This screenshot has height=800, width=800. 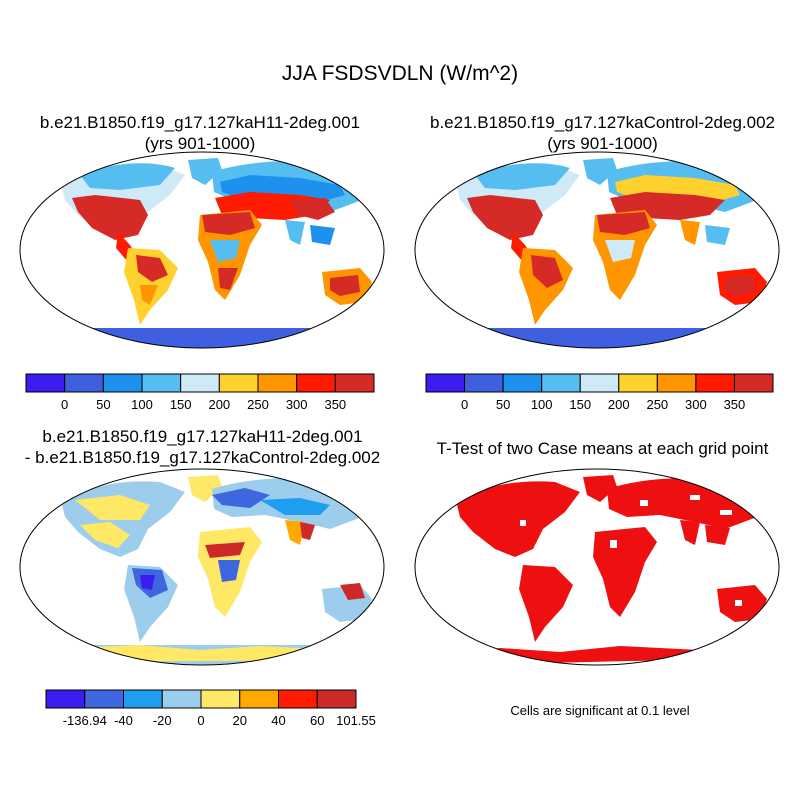 I want to click on panel-control-title-line2: (yrs 901-1000), so click(x=602, y=143).